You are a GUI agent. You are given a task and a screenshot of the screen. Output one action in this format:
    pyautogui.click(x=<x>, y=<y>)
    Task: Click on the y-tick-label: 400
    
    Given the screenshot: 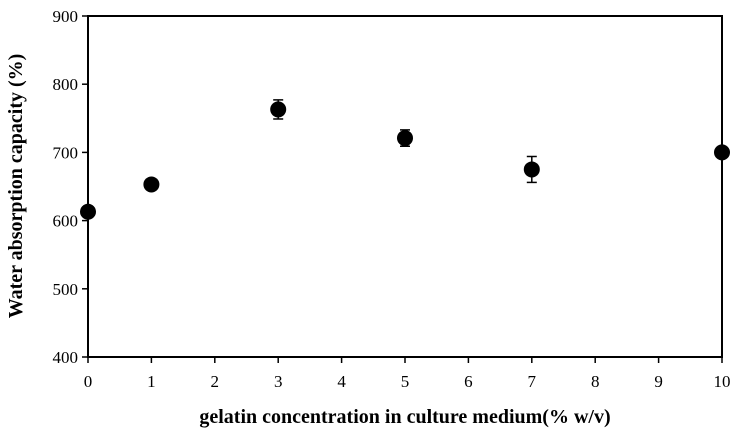 What is the action you would take?
    pyautogui.click(x=66, y=357)
    